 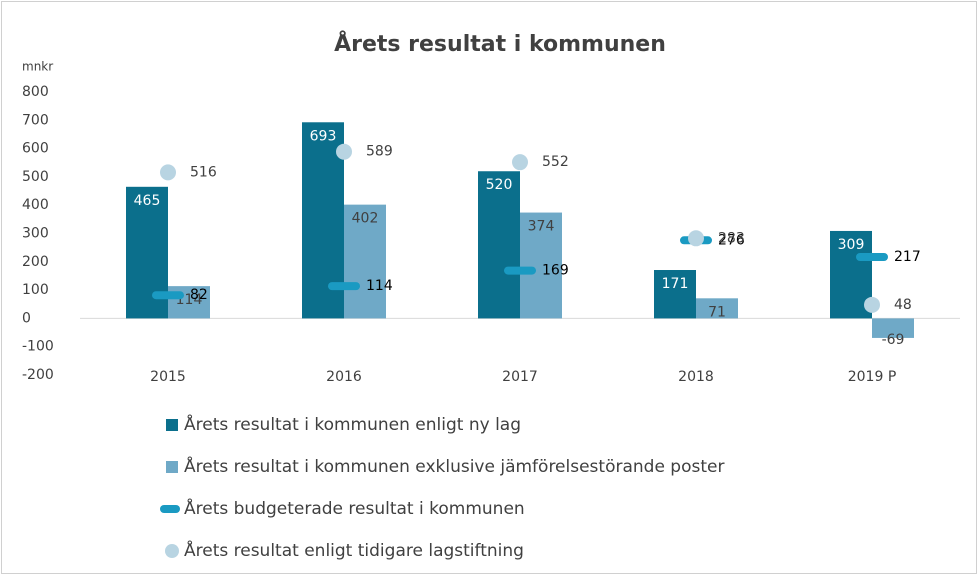 What do you see at coordinates (555, 271) in the screenshot?
I see `data-label: 169` at bounding box center [555, 271].